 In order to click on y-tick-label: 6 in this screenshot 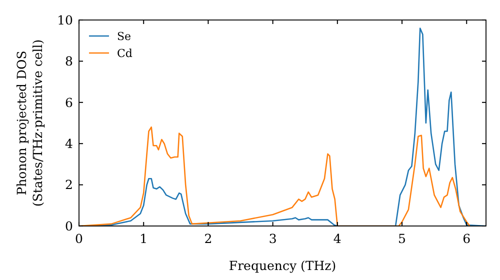, I will do `click(69, 102)`.